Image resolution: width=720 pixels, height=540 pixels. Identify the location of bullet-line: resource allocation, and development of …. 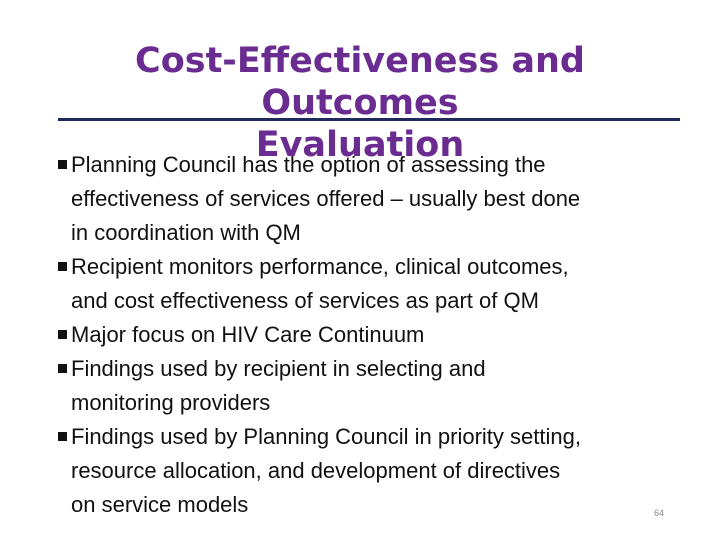
(316, 470).